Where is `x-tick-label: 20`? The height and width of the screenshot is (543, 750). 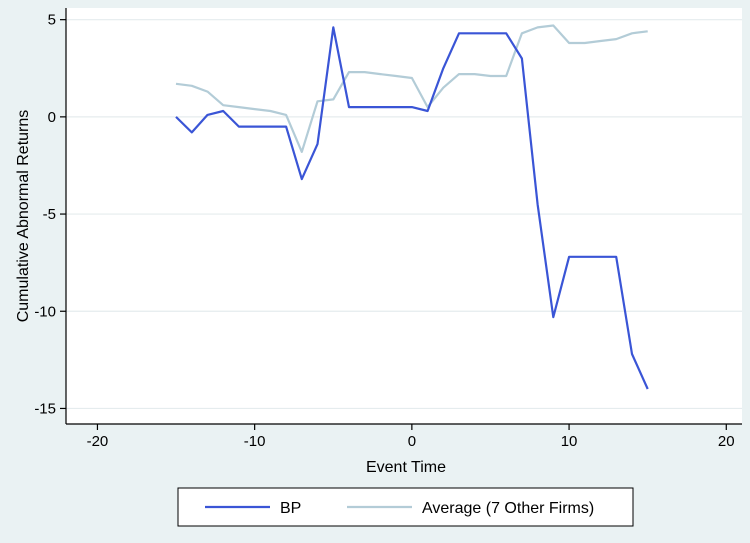 x-tick-label: 20 is located at coordinates (726, 441).